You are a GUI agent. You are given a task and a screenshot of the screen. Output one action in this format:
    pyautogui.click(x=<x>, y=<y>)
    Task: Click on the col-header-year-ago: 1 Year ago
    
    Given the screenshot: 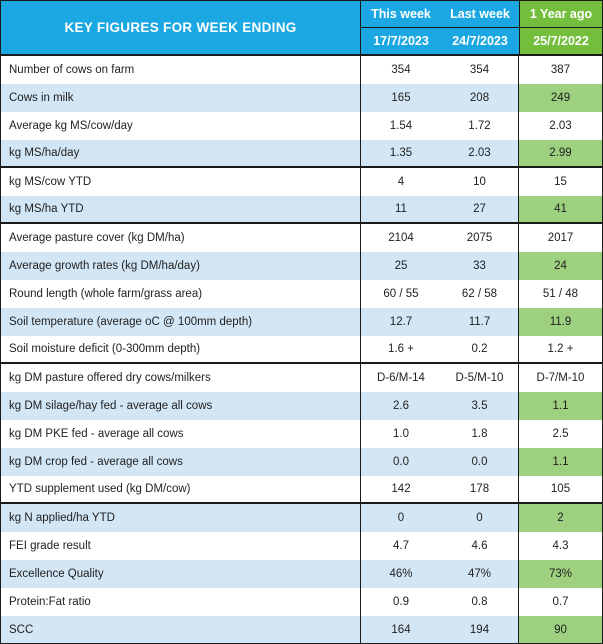 What is the action you would take?
    pyautogui.click(x=560, y=14)
    